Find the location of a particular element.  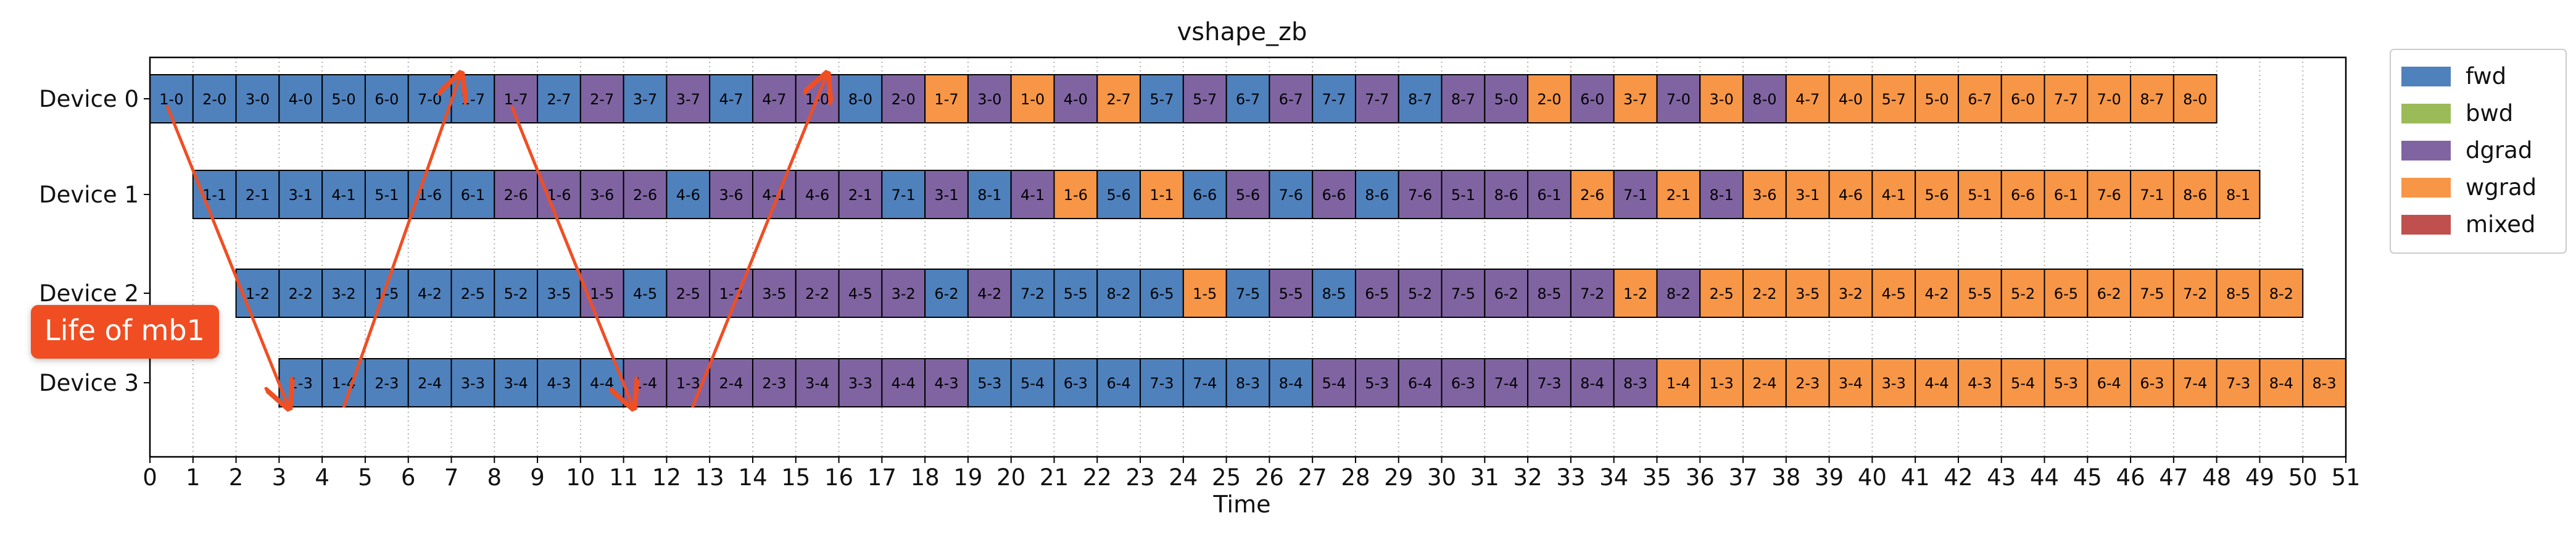

task-label: 8-7 is located at coordinates (2152, 99).